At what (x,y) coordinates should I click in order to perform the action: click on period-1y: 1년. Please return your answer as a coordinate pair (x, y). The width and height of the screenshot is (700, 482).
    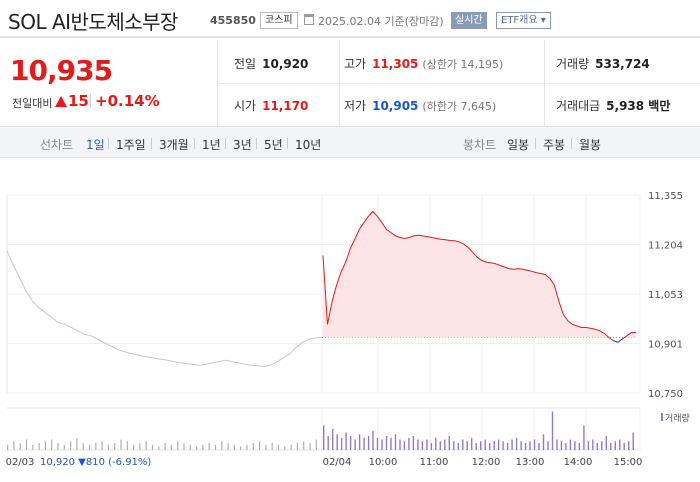
    Looking at the image, I should click on (211, 145).